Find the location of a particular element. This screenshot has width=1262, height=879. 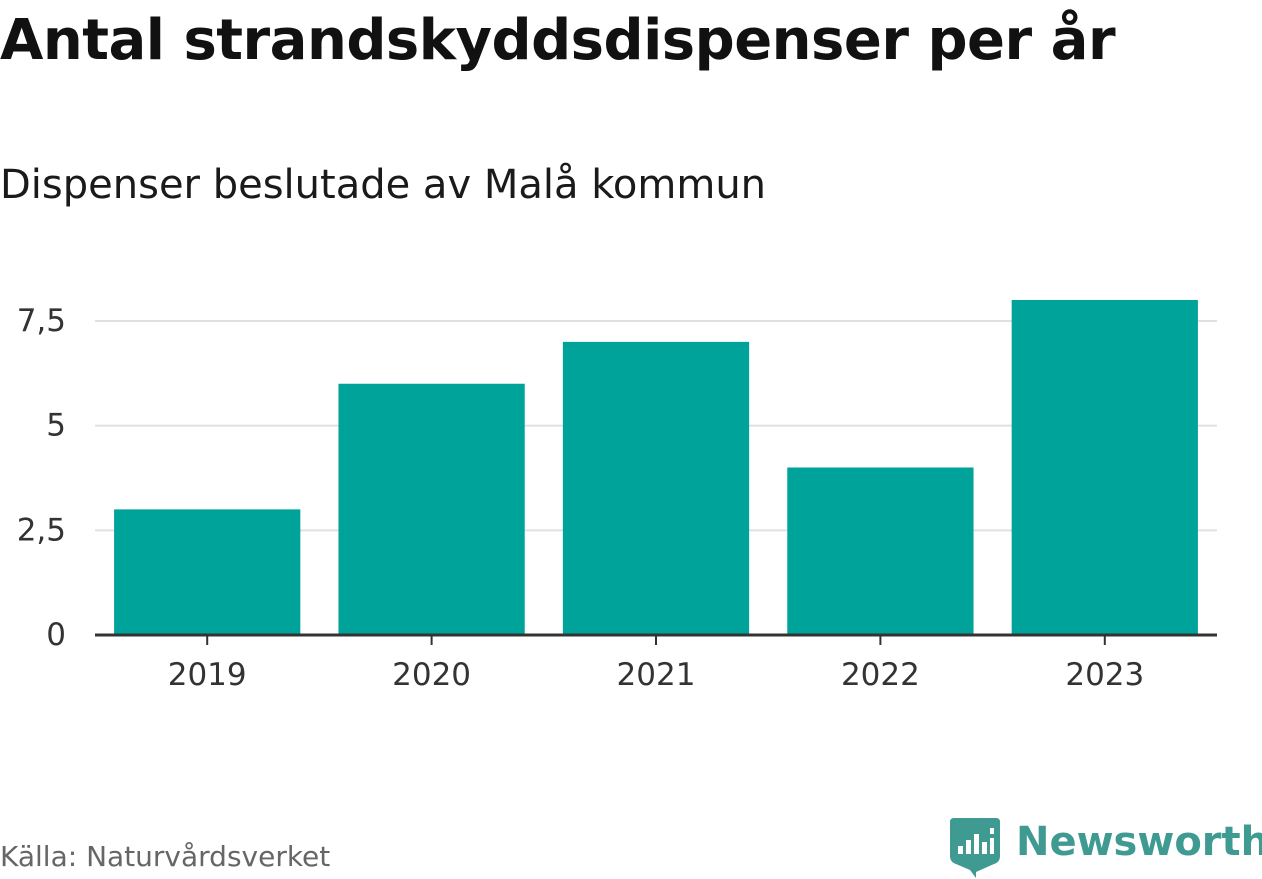

y-tick-label: 5 is located at coordinates (56, 426).